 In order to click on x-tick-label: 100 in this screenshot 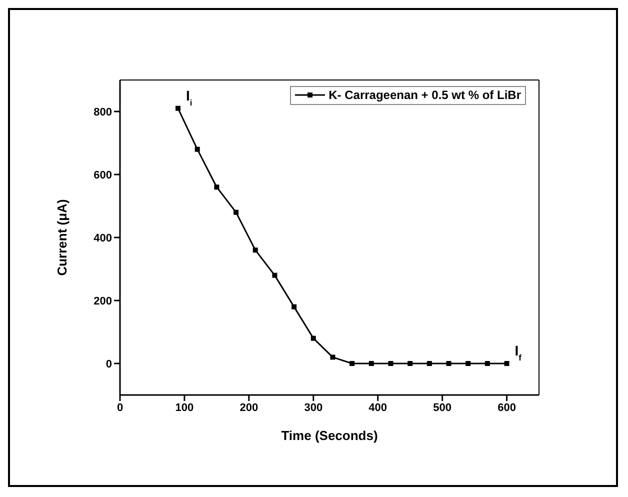, I will do `click(184, 408)`.